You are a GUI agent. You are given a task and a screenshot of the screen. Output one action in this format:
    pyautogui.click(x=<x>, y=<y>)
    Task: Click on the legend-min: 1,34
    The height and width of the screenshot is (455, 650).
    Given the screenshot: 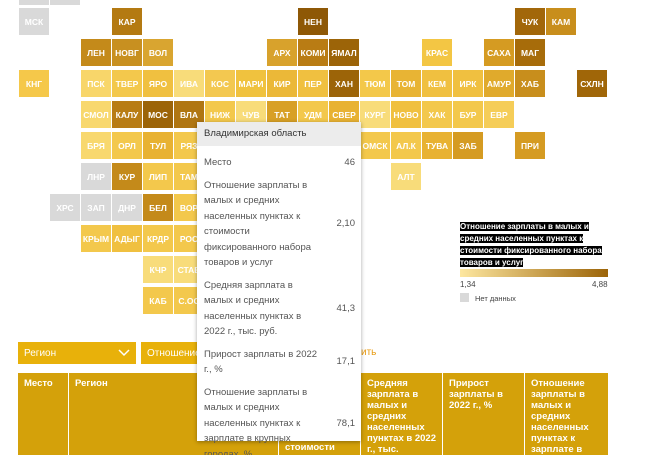 What is the action you would take?
    pyautogui.click(x=468, y=284)
    